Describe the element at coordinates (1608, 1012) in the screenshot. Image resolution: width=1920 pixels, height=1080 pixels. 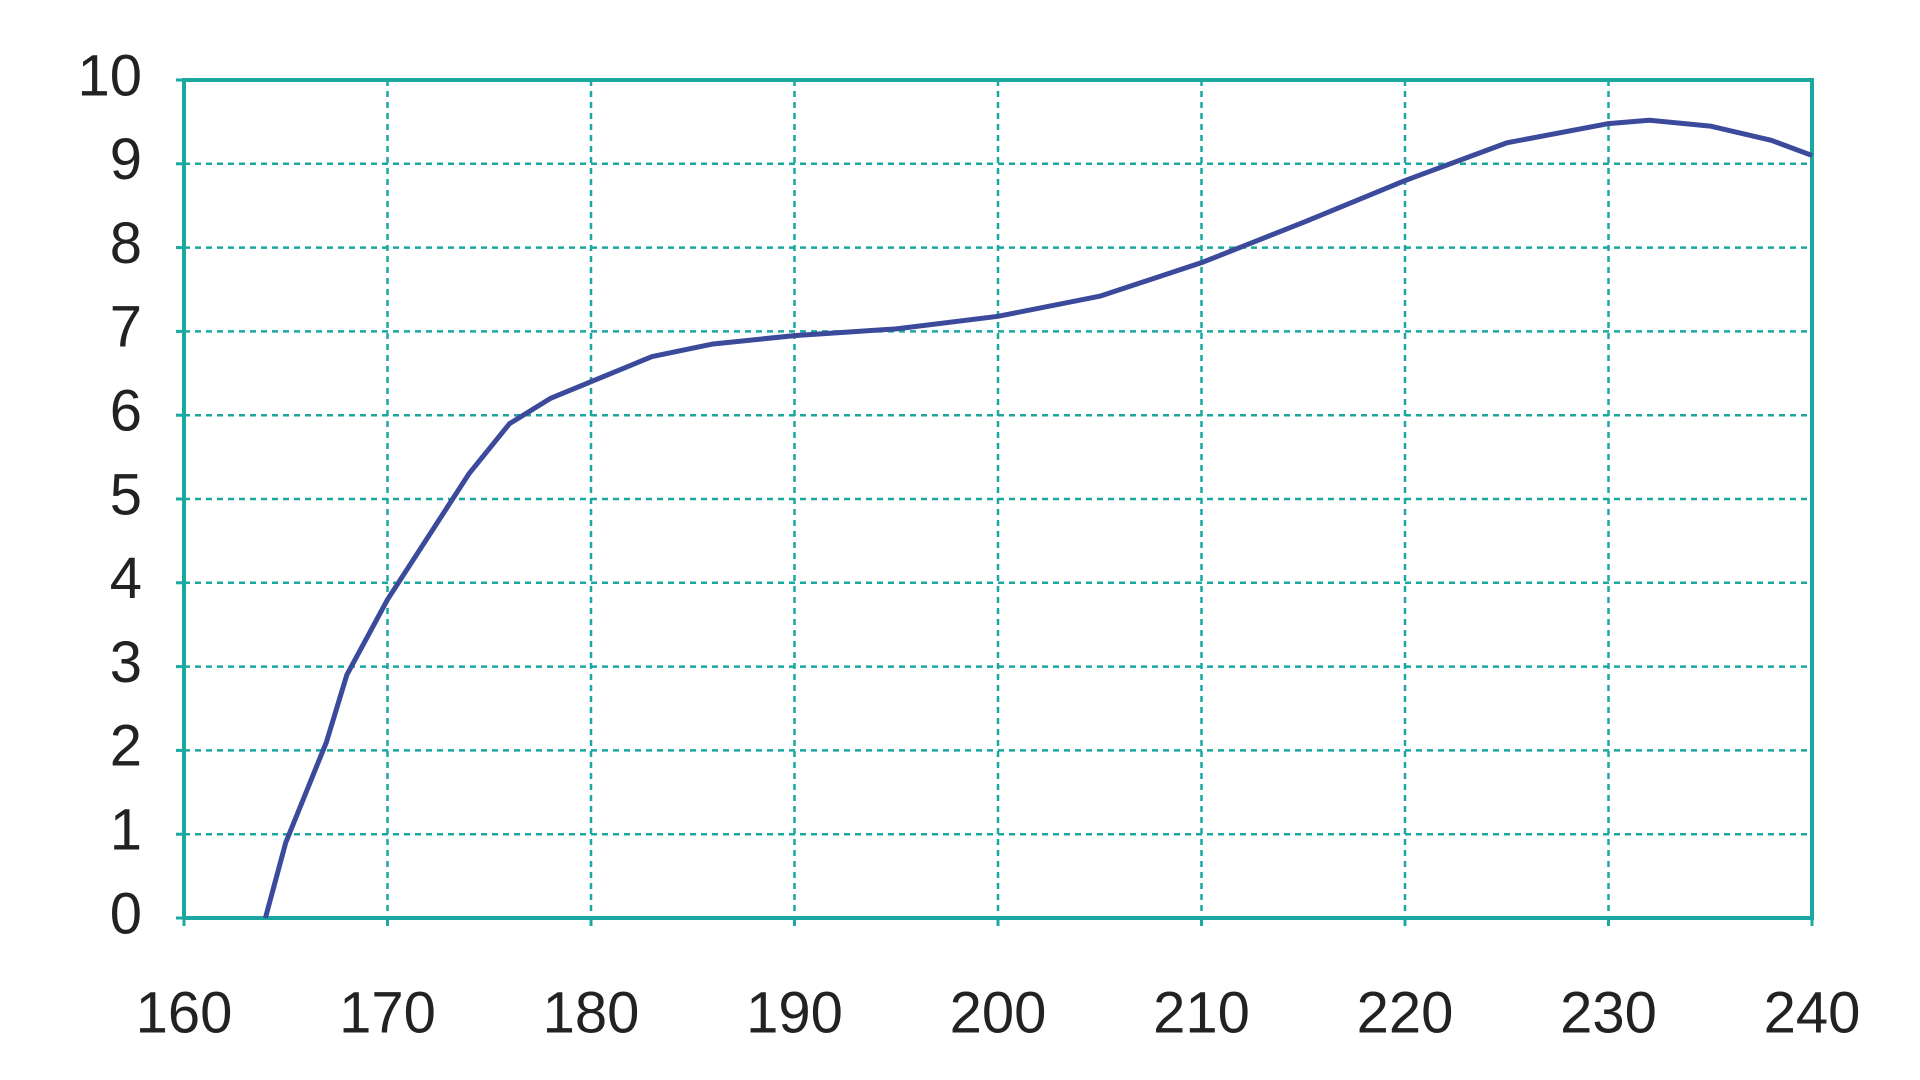
I see `x-tick-label: 230` at that location.